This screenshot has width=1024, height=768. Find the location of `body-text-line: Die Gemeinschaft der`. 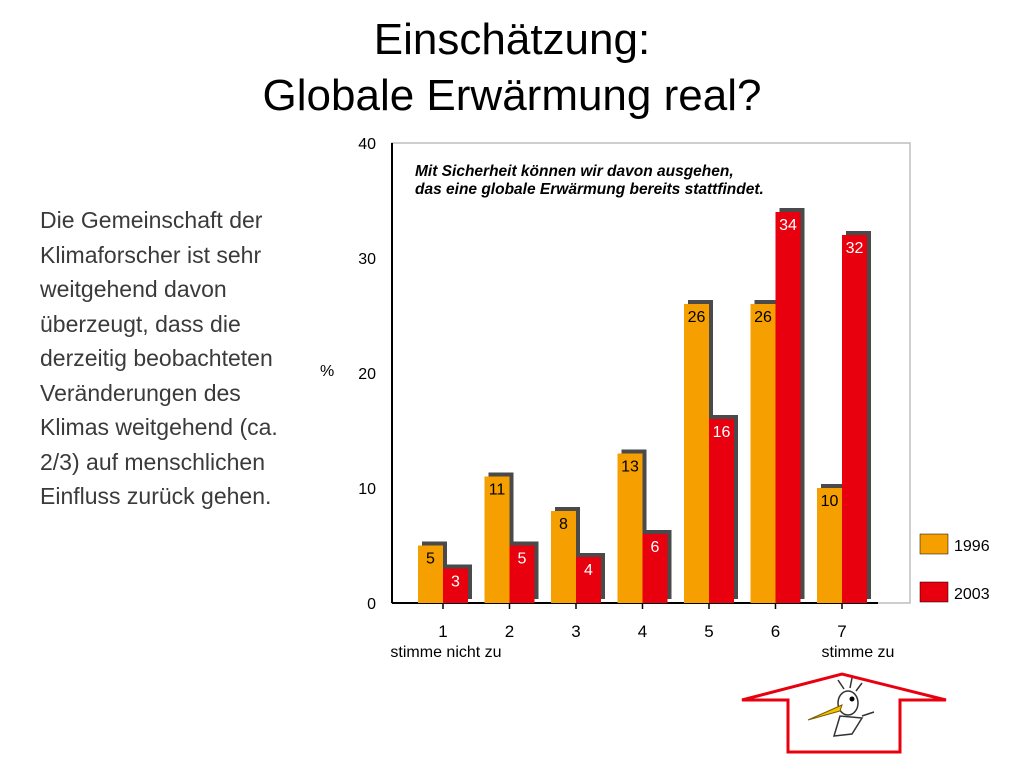

body-text-line: Die Gemeinschaft der is located at coordinates (151, 220).